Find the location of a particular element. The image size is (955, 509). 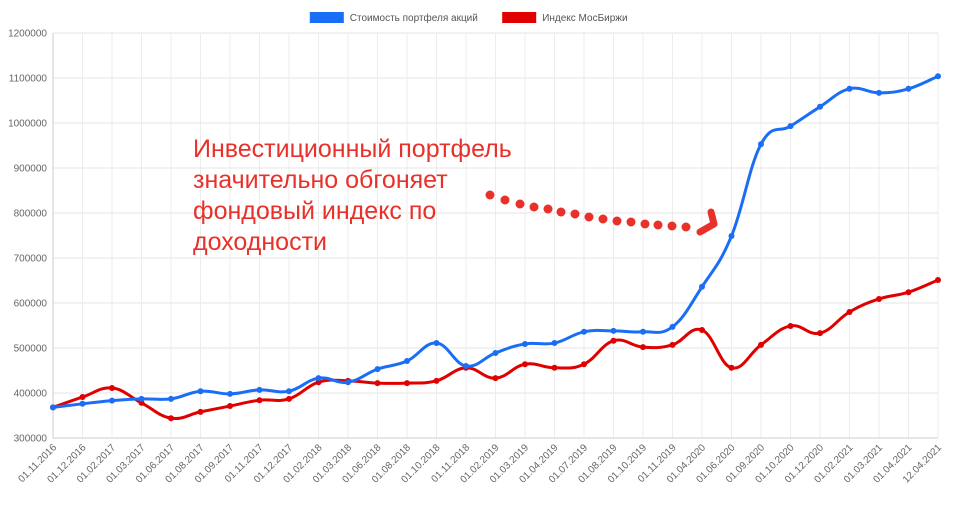

y-tick-label: 1100000 is located at coordinates (28, 79).